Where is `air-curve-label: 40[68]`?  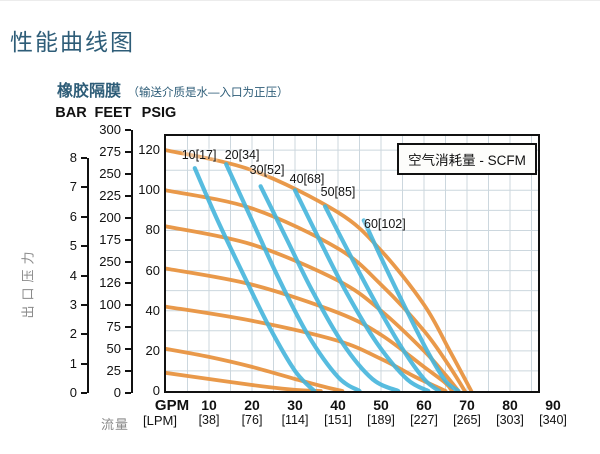 air-curve-label: 40[68] is located at coordinates (307, 179).